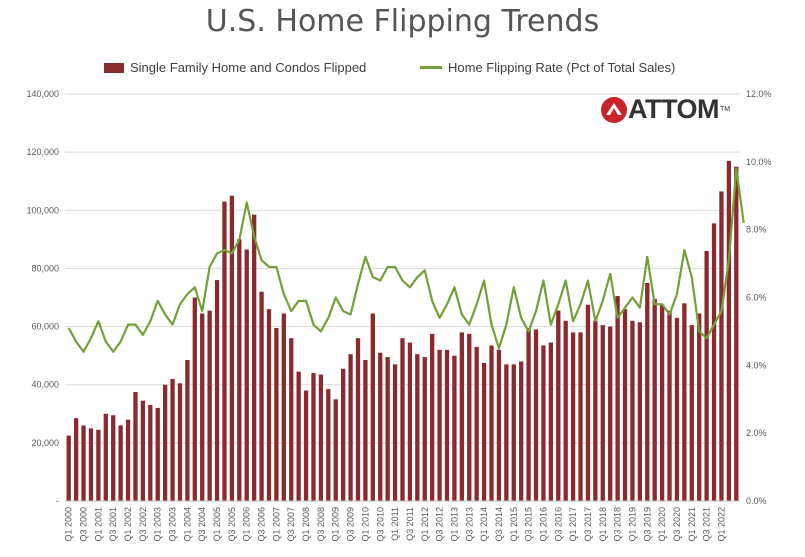  I want to click on attom-logo: ATTOM TM, so click(665, 109).